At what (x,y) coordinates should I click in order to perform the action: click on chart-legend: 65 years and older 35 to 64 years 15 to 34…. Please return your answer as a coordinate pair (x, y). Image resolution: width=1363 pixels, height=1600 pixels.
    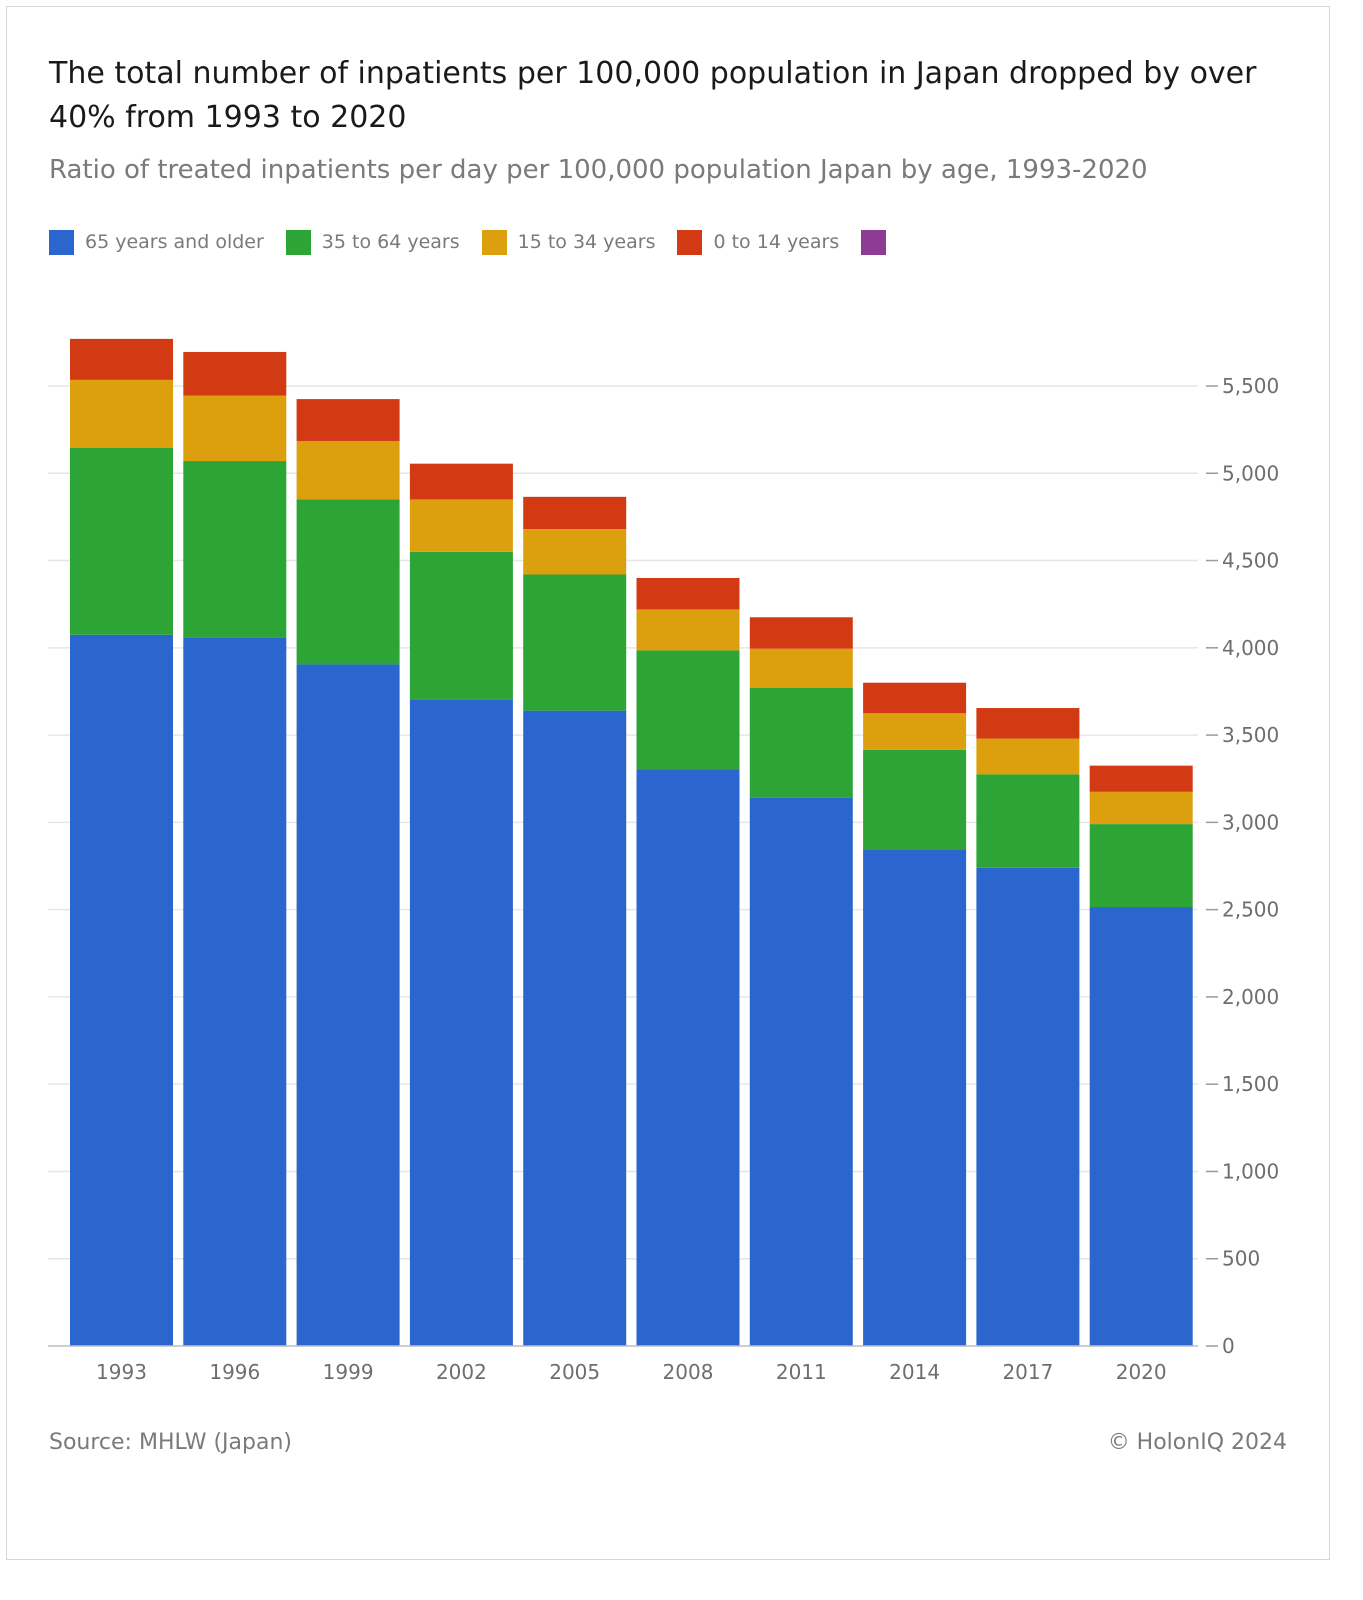
    Looking at the image, I should click on (473, 242).